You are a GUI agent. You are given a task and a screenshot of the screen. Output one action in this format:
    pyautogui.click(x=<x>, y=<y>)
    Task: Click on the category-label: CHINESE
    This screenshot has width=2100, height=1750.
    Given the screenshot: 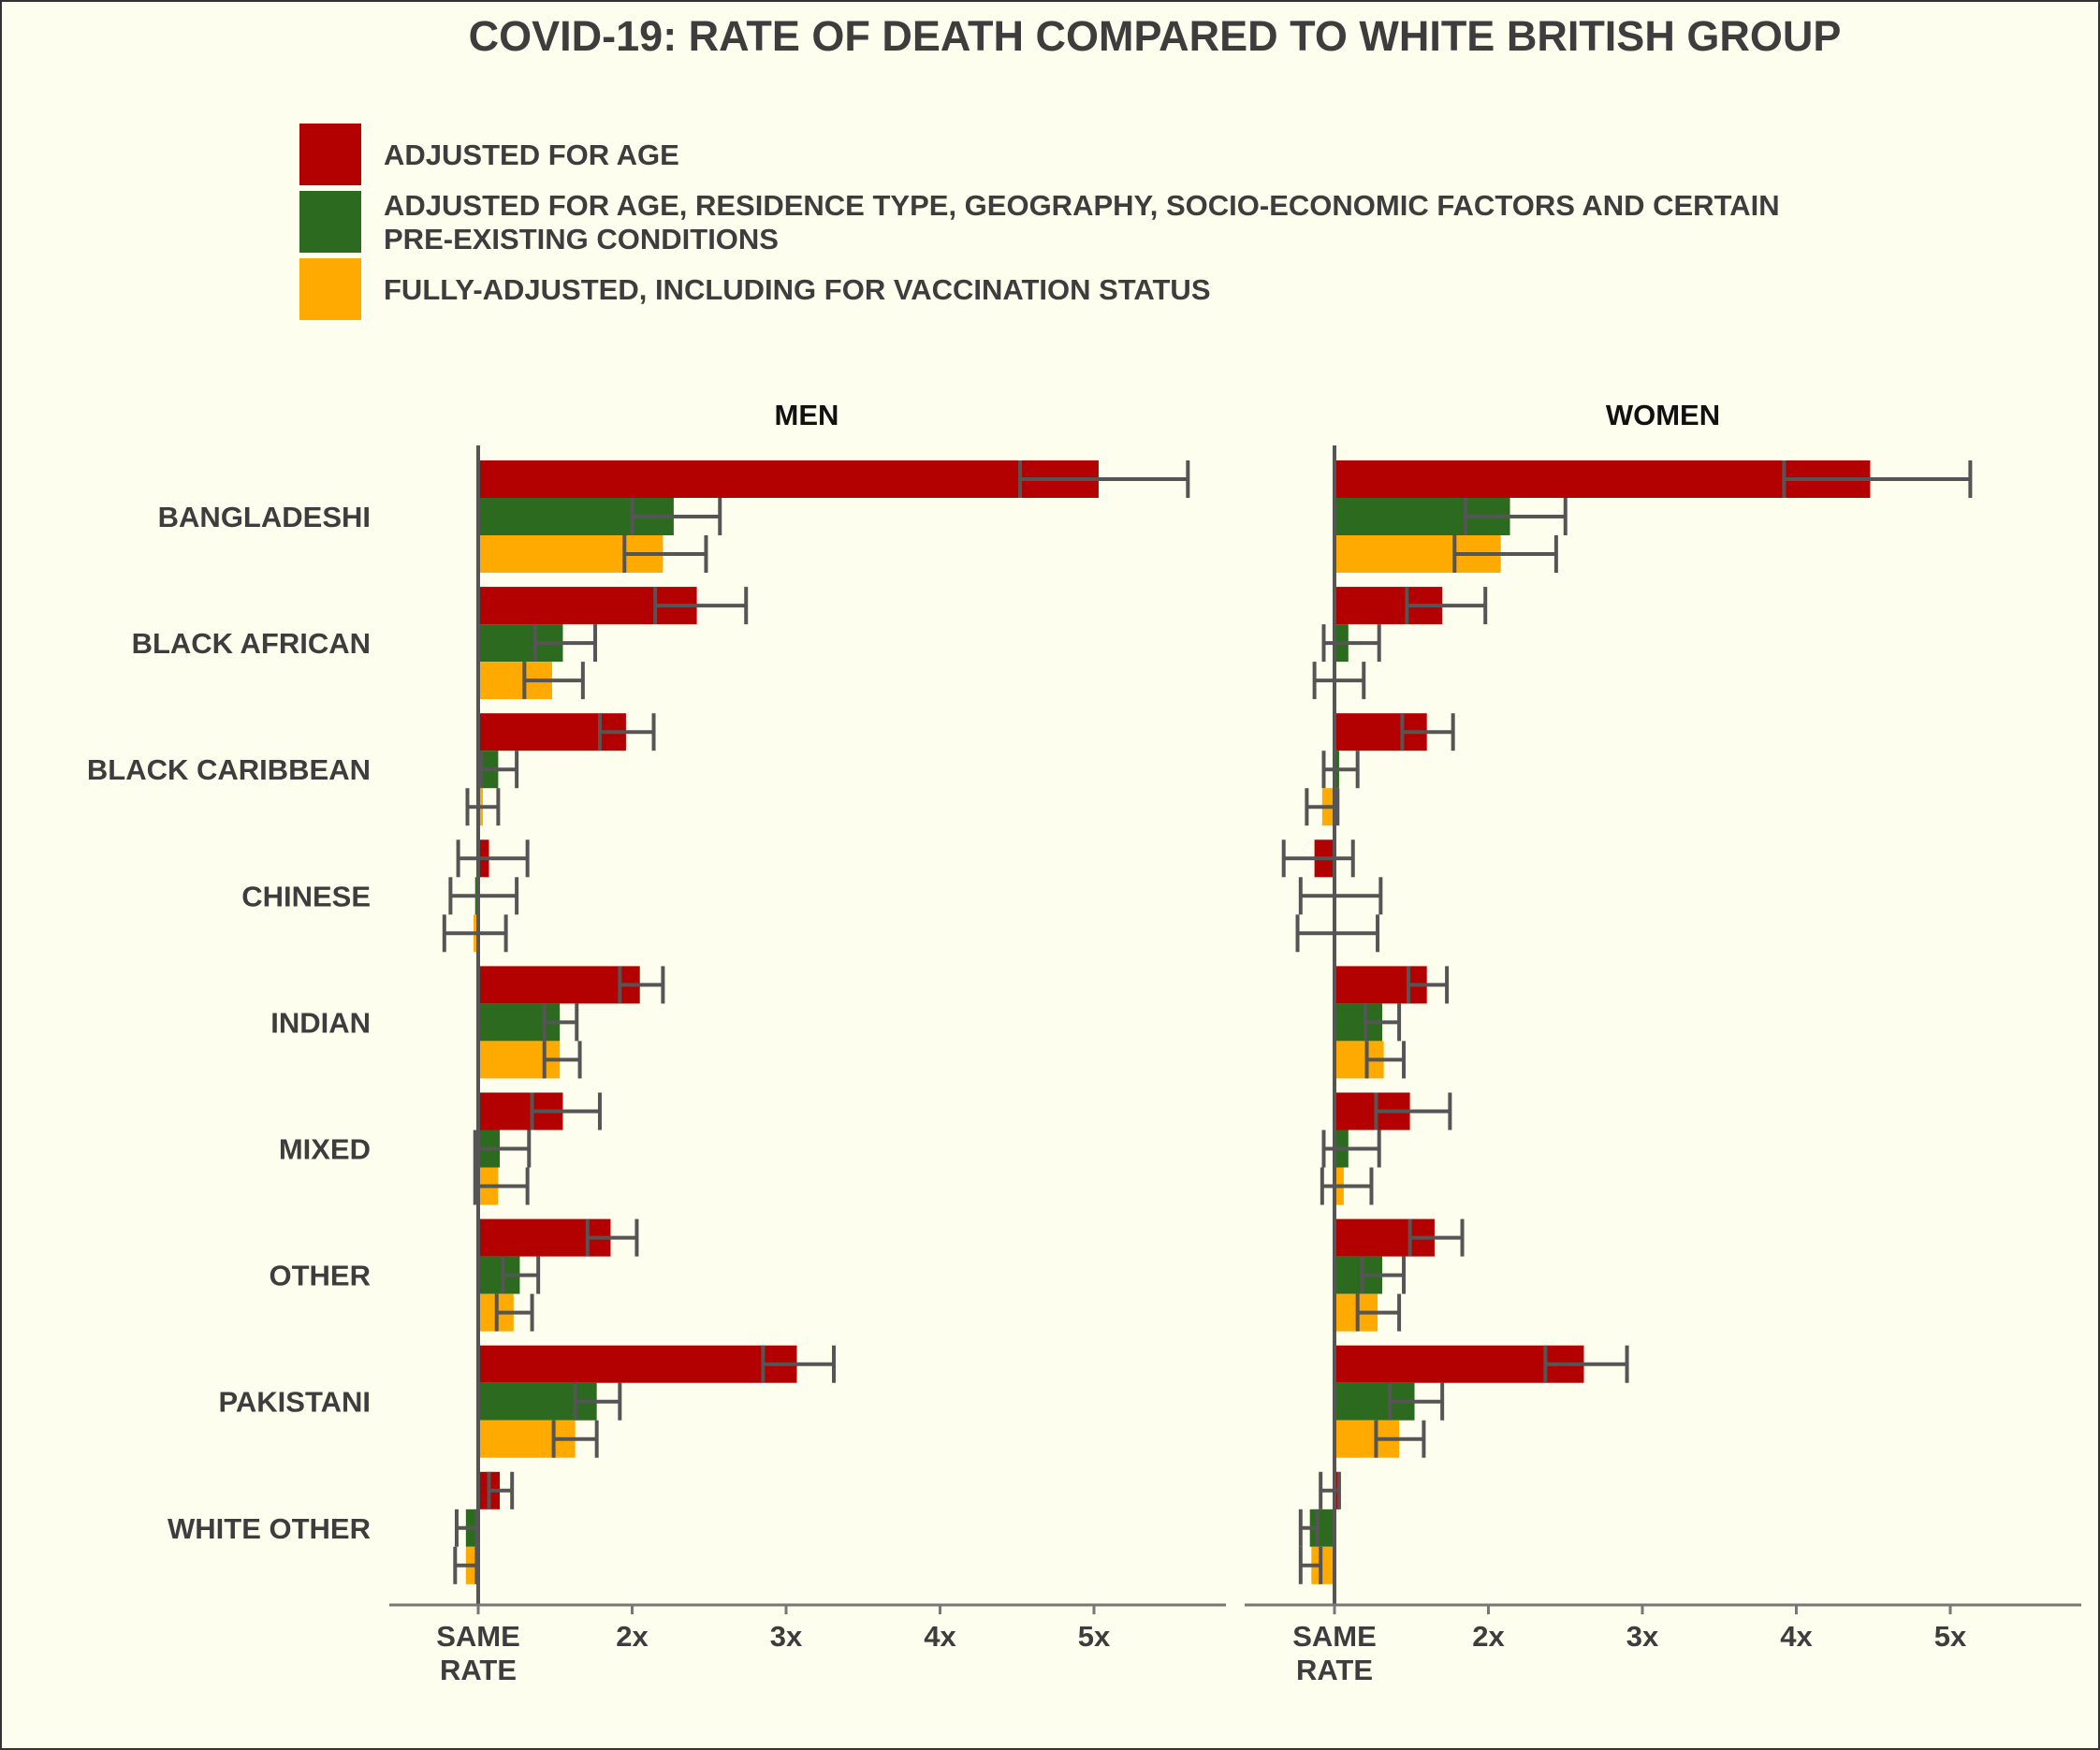 What is the action you would take?
    pyautogui.click(x=306, y=896)
    